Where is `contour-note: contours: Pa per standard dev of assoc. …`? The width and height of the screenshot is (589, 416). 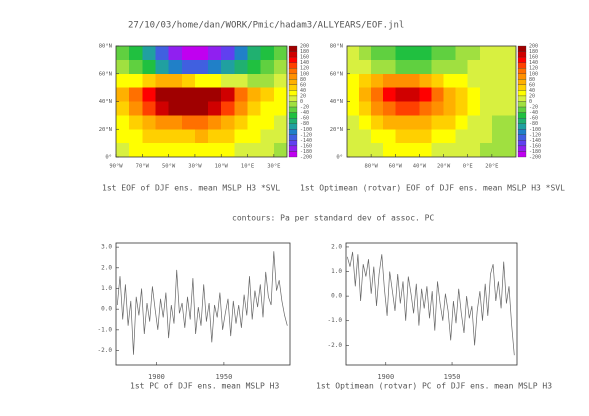 contour-note: contours: Pa per standard dev of assoc. … is located at coordinates (333, 218).